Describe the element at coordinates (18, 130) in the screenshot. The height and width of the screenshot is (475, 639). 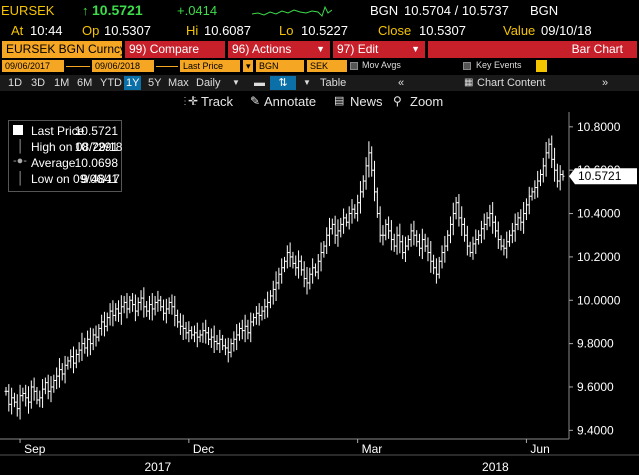
I see `legend-swatch-icon` at that location.